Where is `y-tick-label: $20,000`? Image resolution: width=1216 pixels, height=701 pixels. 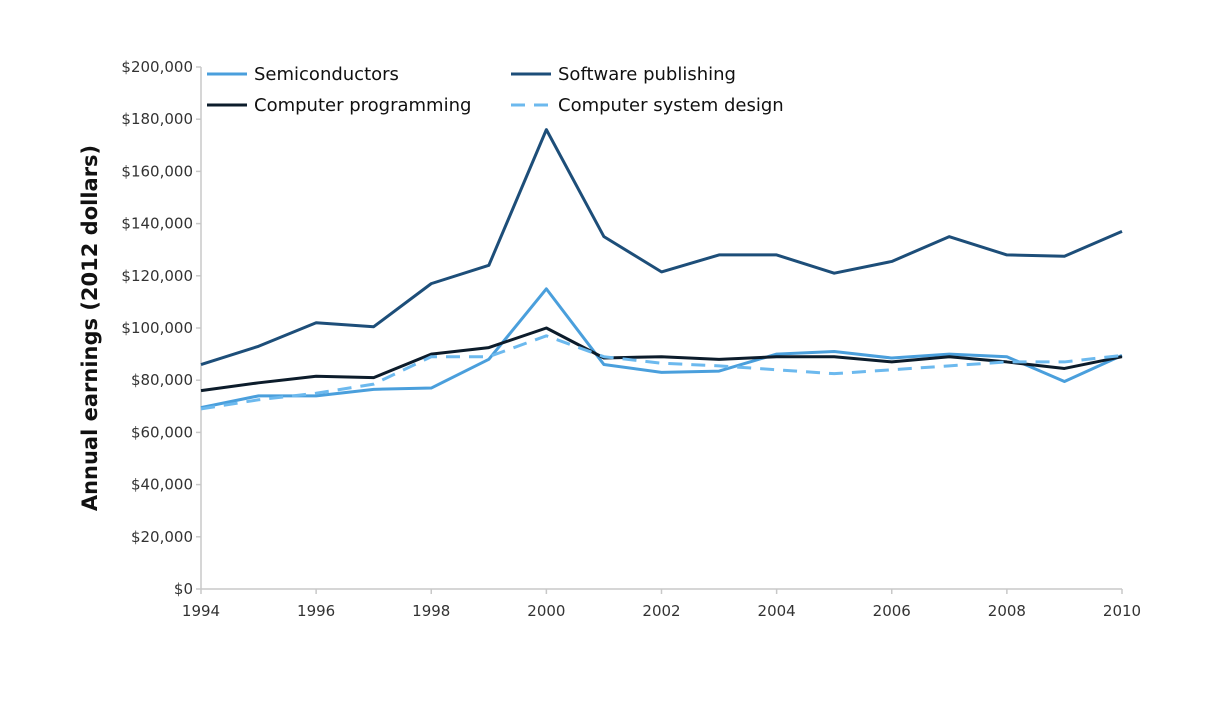 y-tick-label: $20,000 is located at coordinates (162, 537).